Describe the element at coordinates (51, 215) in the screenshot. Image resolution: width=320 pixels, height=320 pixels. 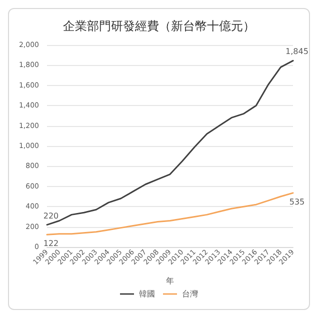
I see `data-label: 220` at that location.